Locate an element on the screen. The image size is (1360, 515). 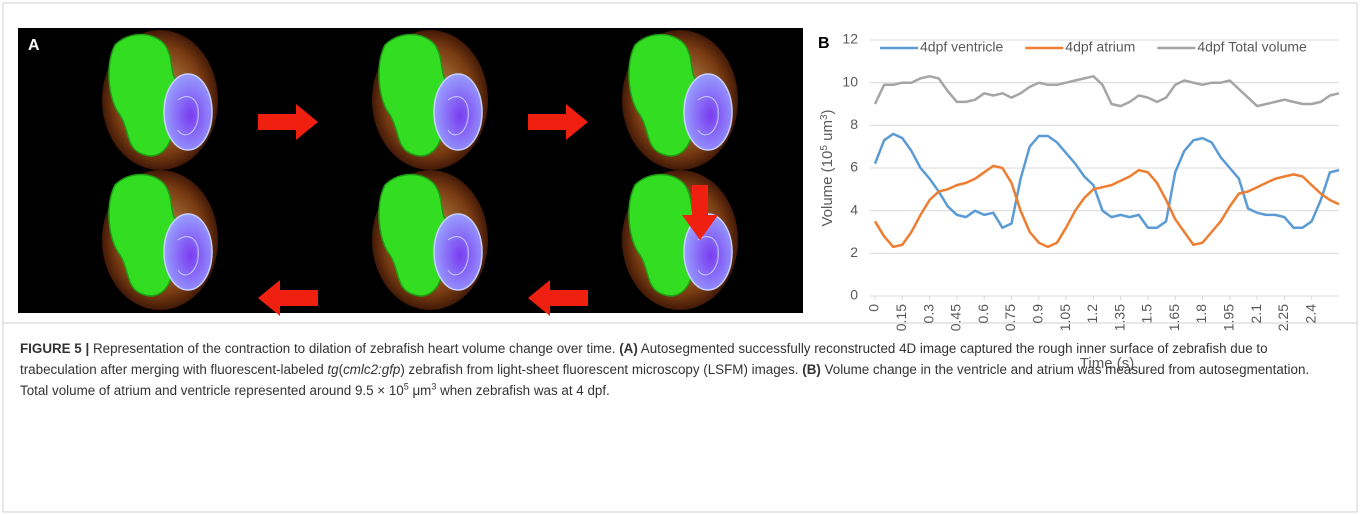
x-tick-label: 1.95 is located at coordinates (1229, 317).